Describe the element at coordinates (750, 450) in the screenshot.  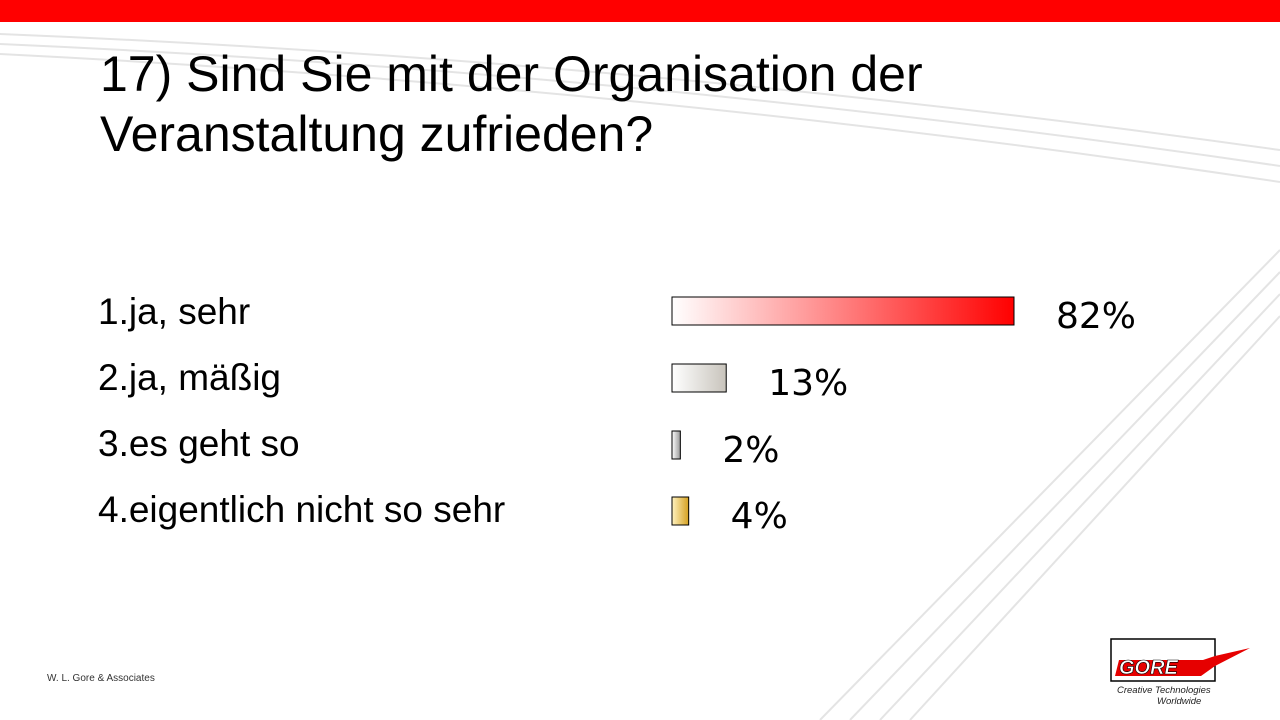
I see `bar-value-label-3: 2%` at that location.